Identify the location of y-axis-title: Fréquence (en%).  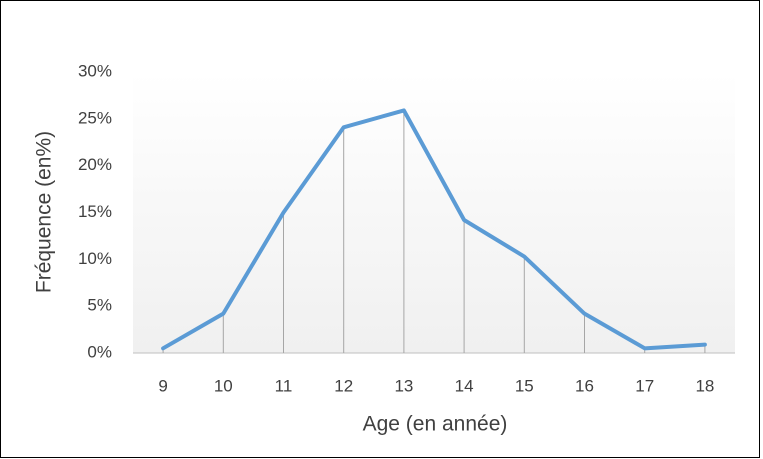
(44, 212).